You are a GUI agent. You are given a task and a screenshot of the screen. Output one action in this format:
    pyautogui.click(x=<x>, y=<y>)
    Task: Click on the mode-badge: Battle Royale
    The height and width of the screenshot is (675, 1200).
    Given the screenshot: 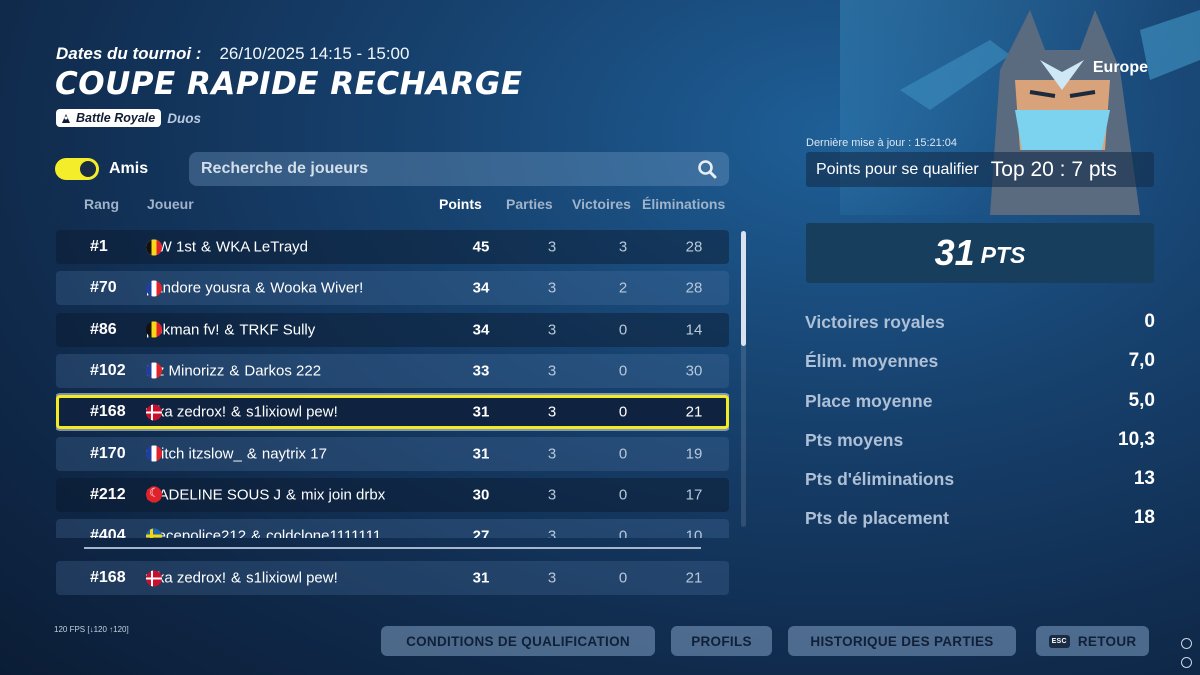 What is the action you would take?
    pyautogui.click(x=108, y=118)
    